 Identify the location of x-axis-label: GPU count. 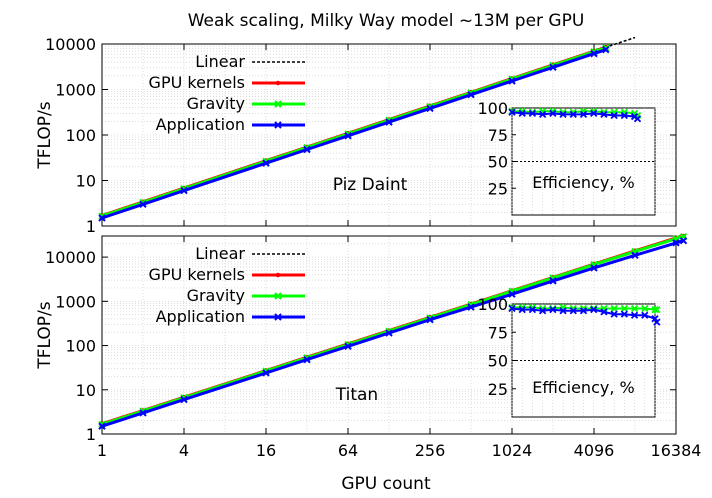
(386, 484).